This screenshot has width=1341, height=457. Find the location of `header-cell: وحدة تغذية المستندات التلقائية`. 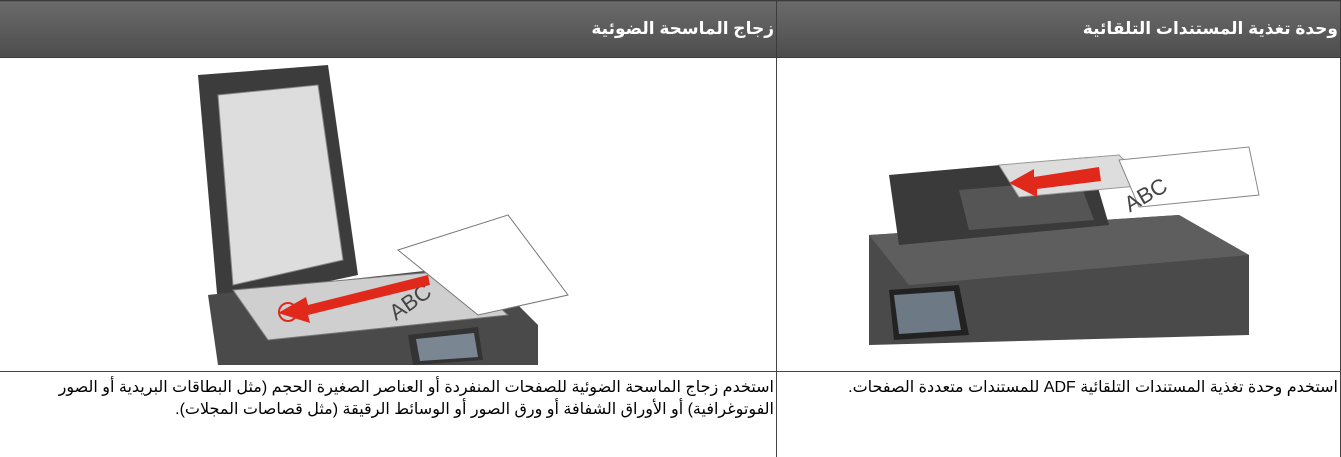

header-cell: وحدة تغذية المستندات التلقائية is located at coordinates (1058, 29).